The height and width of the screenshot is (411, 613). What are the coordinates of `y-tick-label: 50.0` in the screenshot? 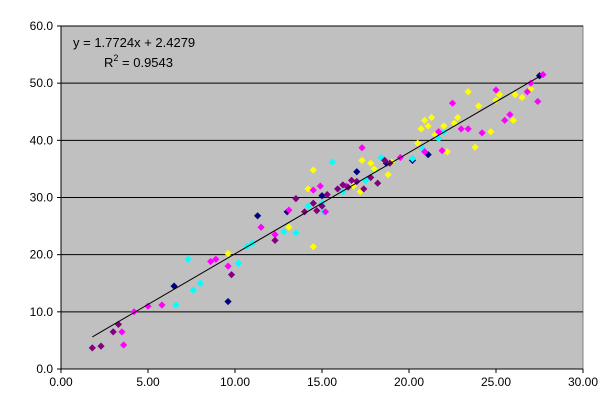 It's located at (42, 83).